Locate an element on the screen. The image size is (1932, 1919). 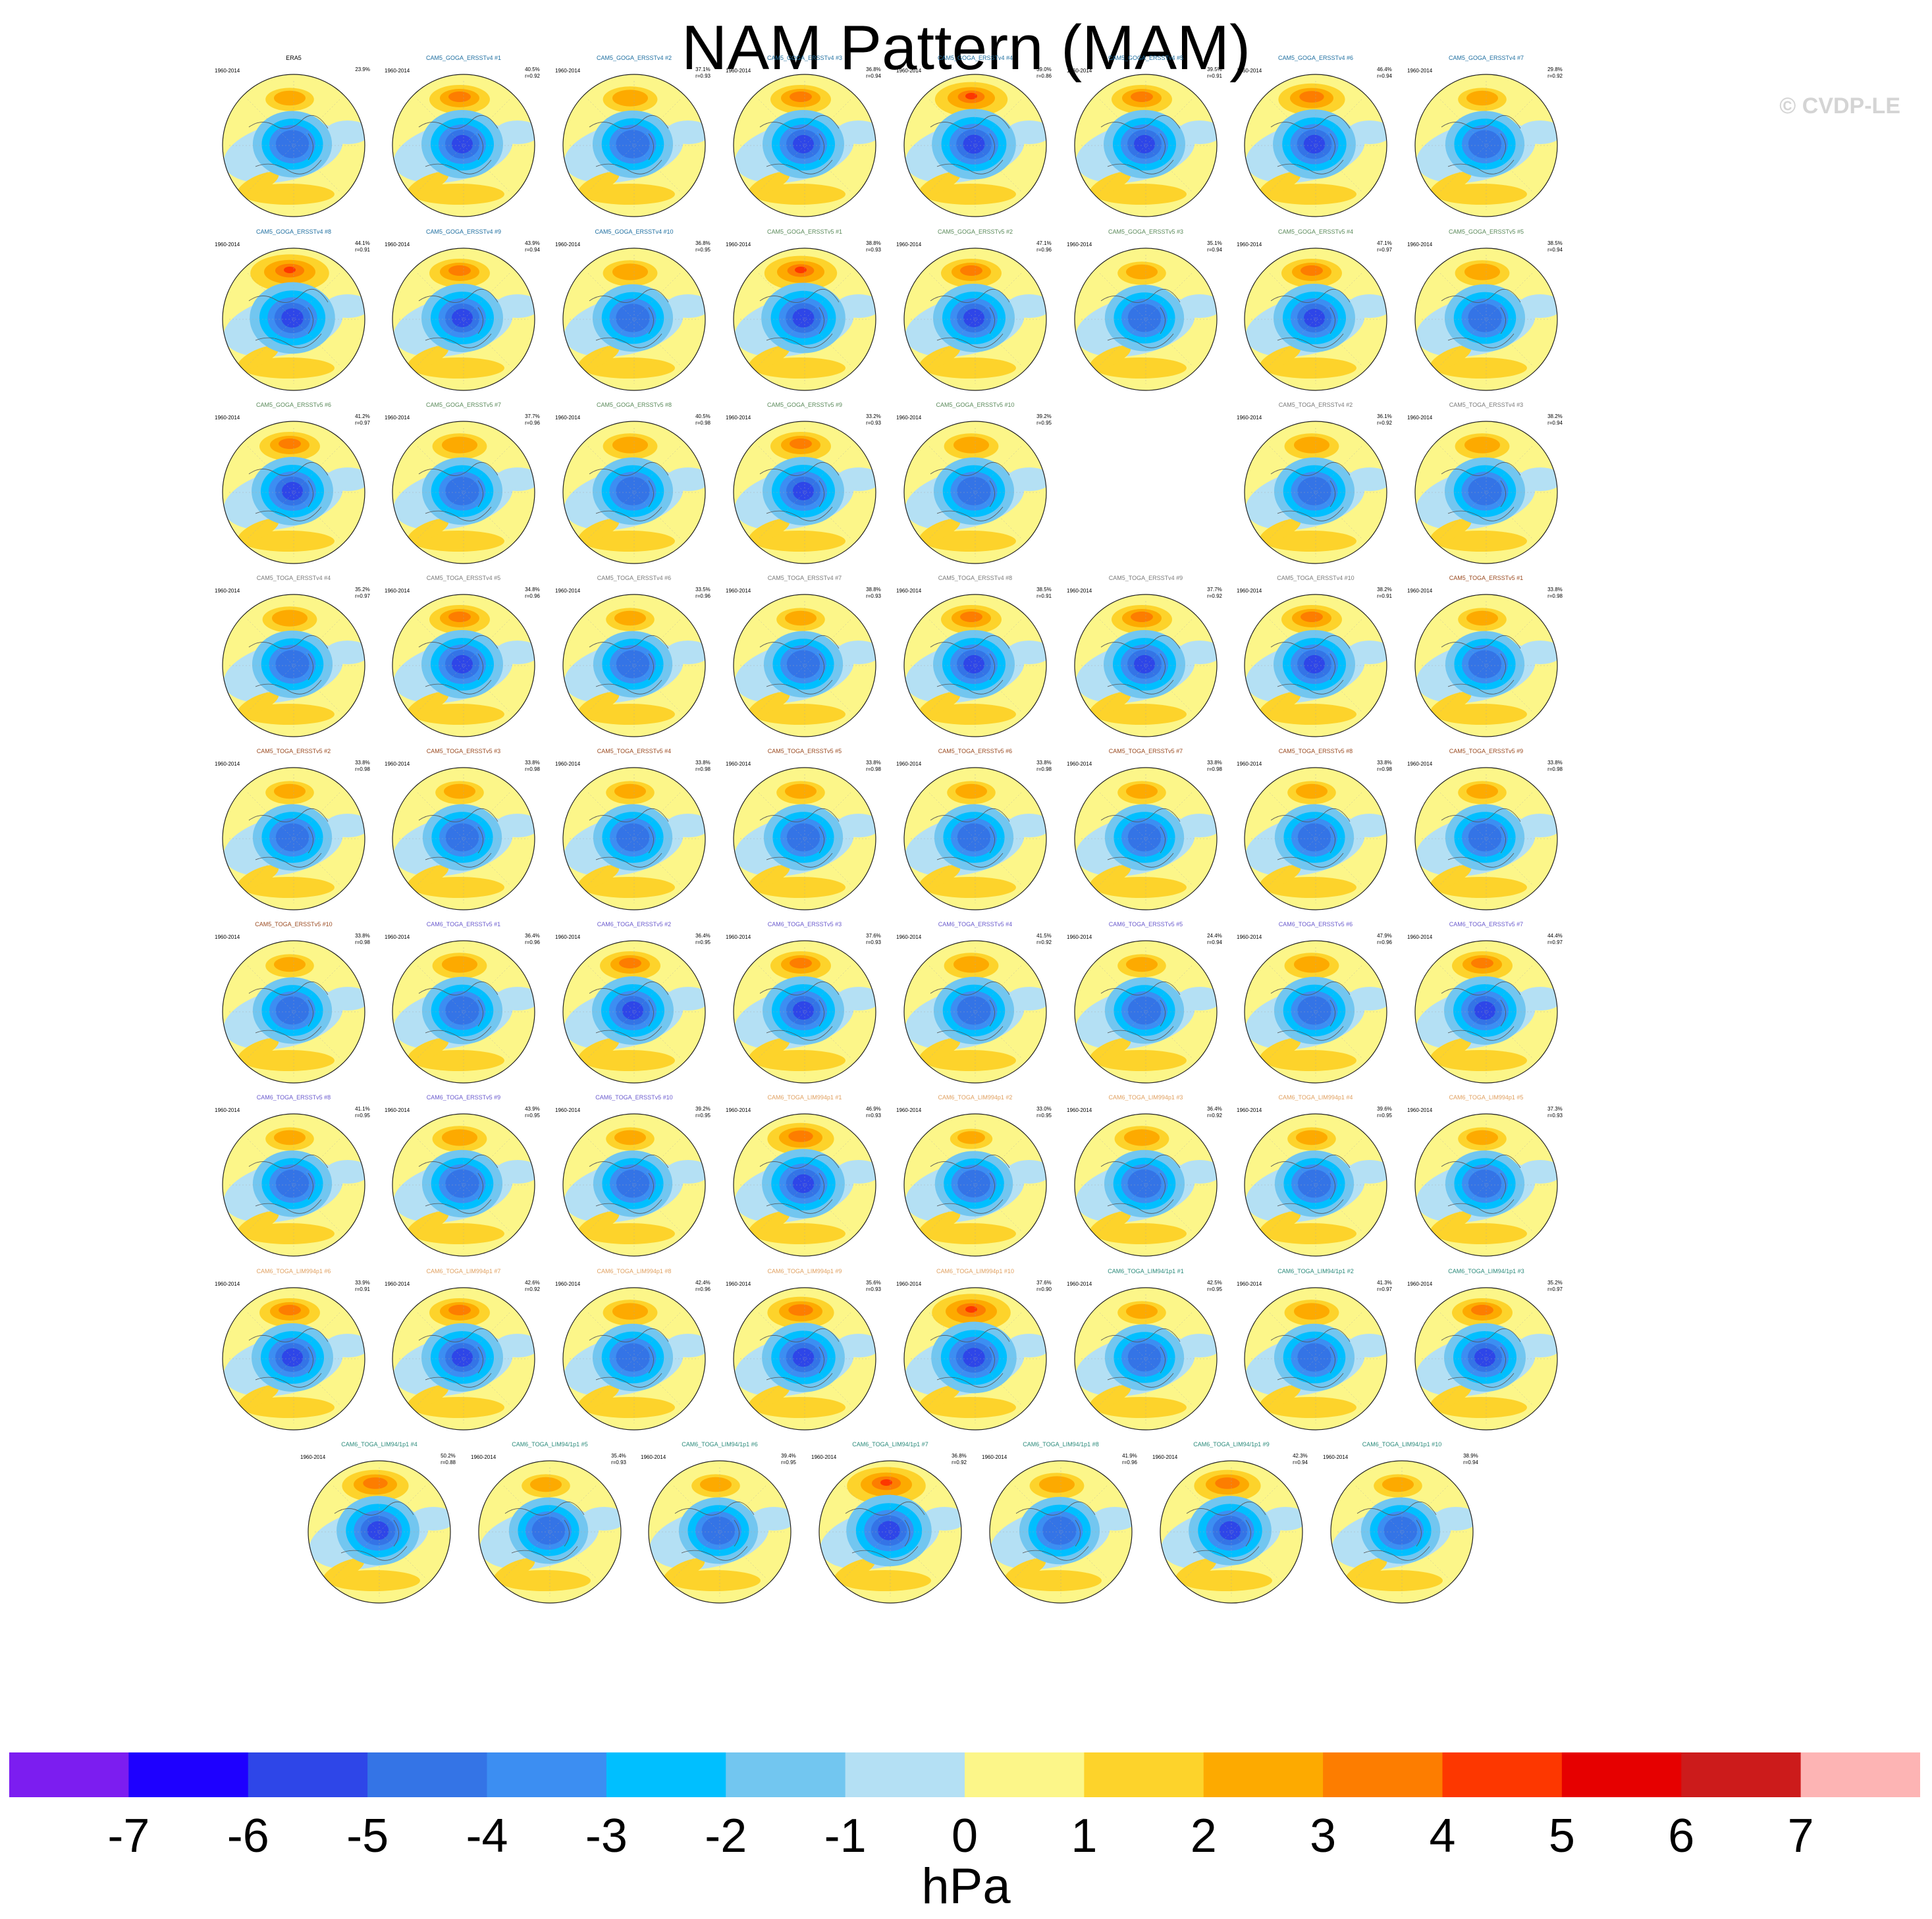
panel-title: CAM5_TOGA_ERSSTv4 #5 is located at coordinates (464, 578).